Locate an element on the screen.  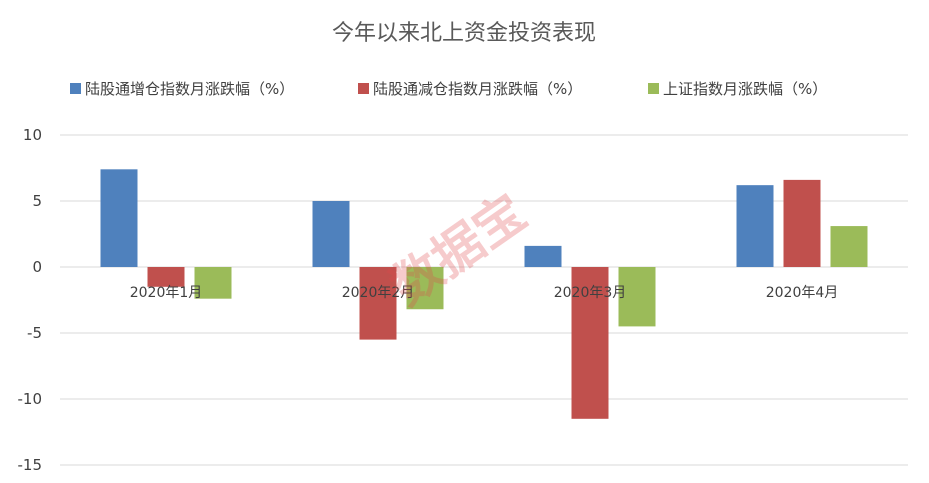
y-tick-label-1: 5 is located at coordinates (37, 201).